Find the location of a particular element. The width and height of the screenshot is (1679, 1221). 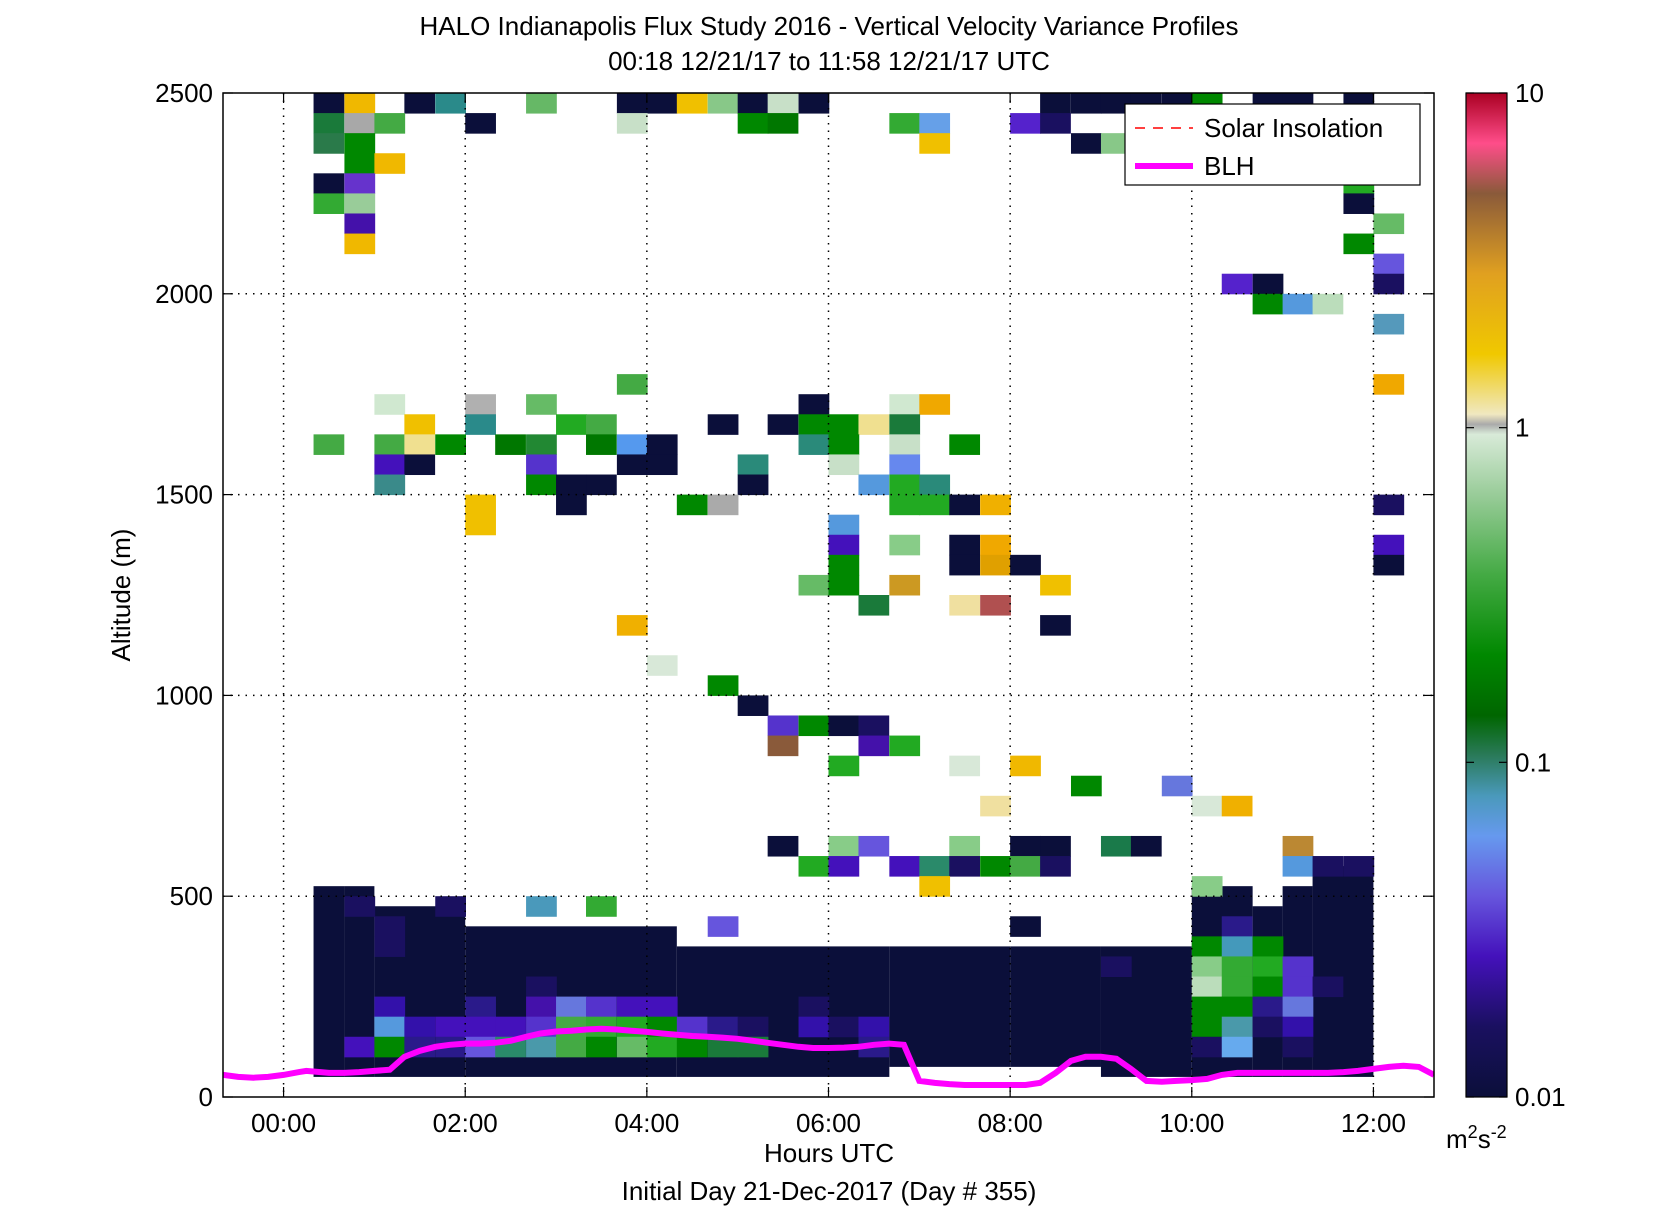

colorbar-units-sup1: 2 is located at coordinates (1473, 1132).